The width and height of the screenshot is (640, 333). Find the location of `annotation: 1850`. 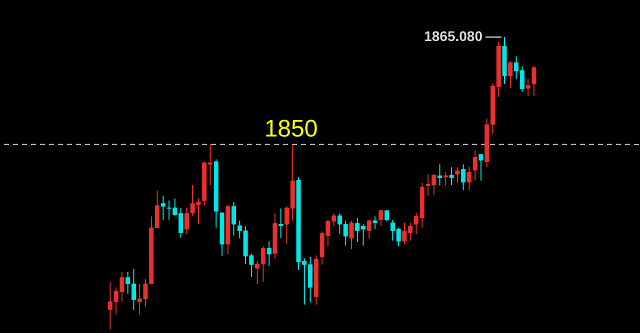

annotation: 1850 is located at coordinates (291, 128).